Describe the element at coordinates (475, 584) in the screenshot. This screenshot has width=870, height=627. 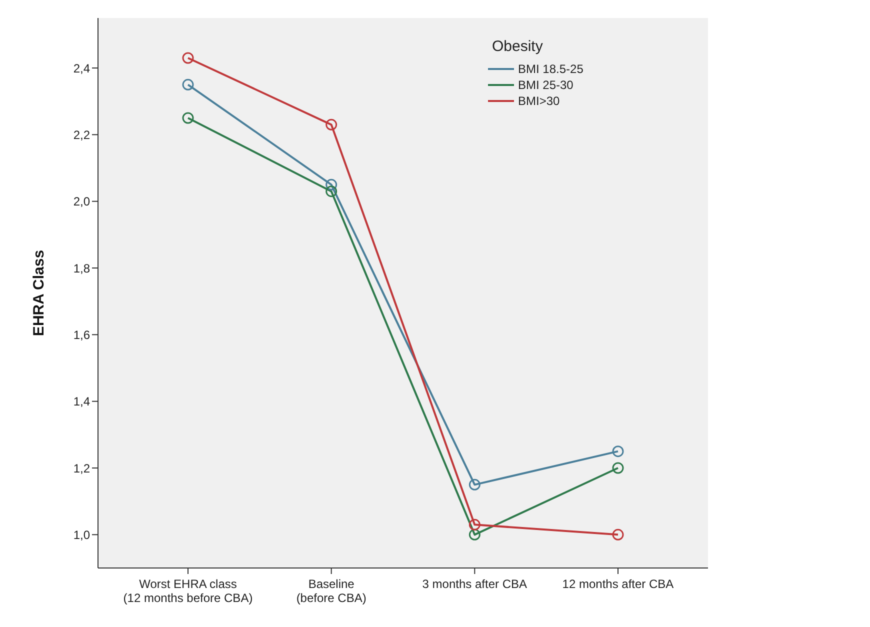
I see `x-tick-label: 3 months after CBA` at that location.